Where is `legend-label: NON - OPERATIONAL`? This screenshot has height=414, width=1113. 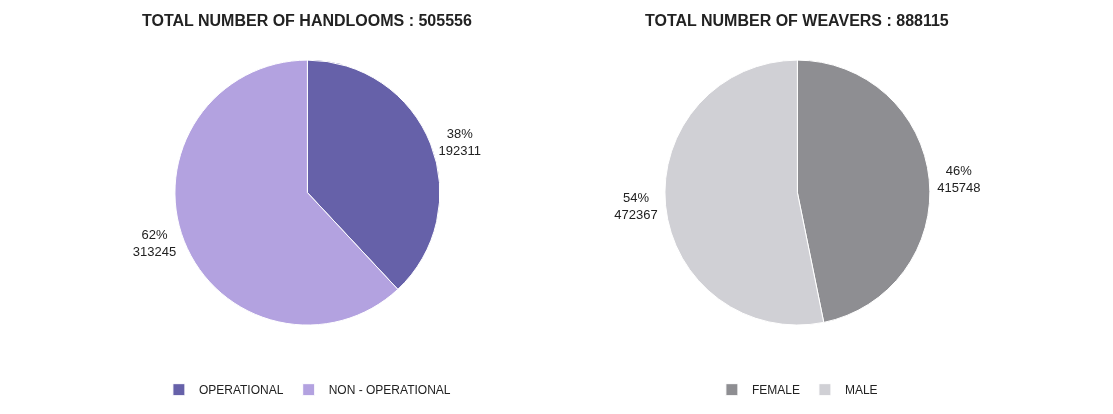
legend-label: NON - OPERATIONAL is located at coordinates (389, 390).